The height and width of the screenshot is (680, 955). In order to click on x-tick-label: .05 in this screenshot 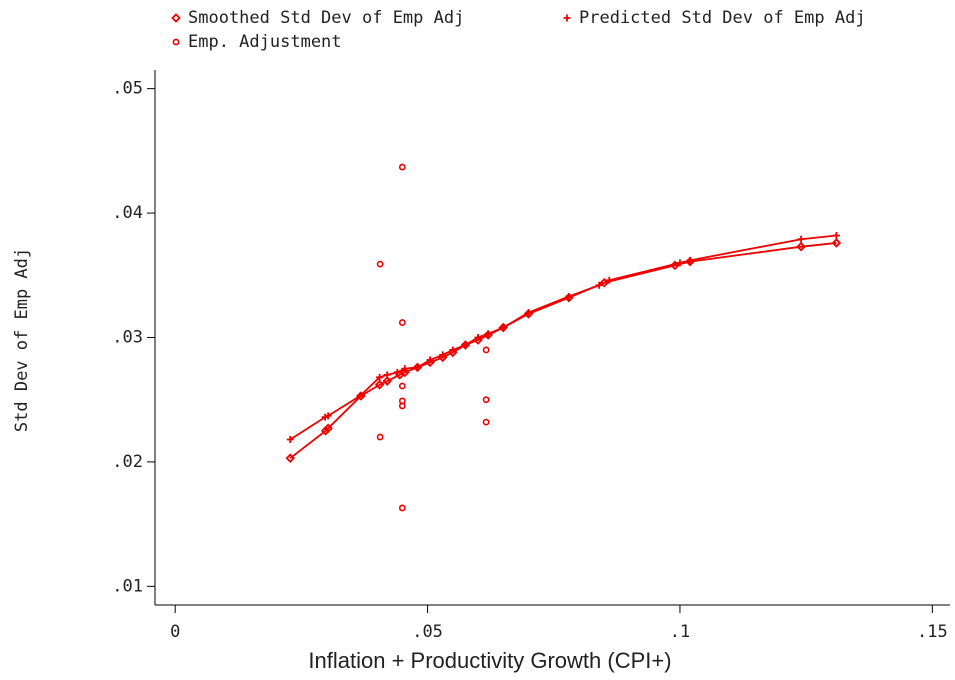, I will do `click(427, 632)`.